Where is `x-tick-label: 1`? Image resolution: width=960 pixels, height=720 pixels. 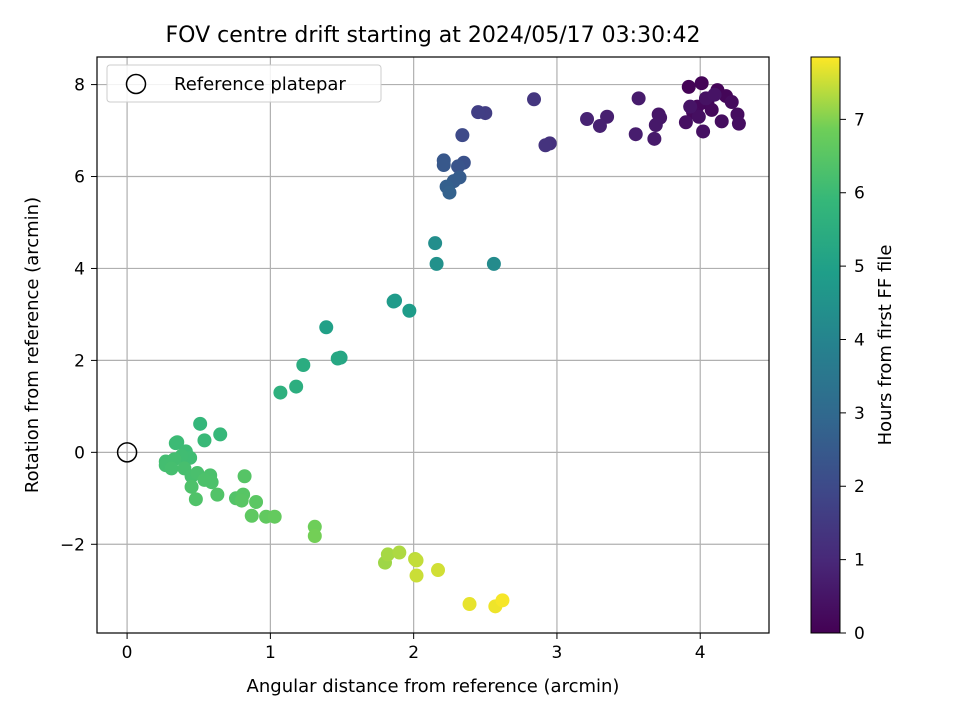 x-tick-label: 1 is located at coordinates (270, 653).